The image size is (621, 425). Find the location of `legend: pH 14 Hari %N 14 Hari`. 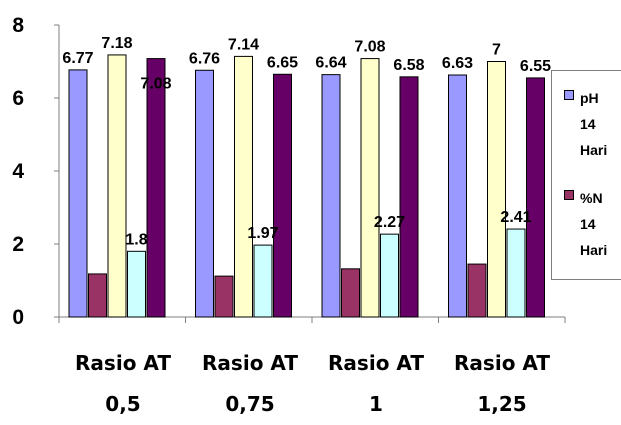

legend: pH 14 Hari %N 14 Hari is located at coordinates (586, 175).